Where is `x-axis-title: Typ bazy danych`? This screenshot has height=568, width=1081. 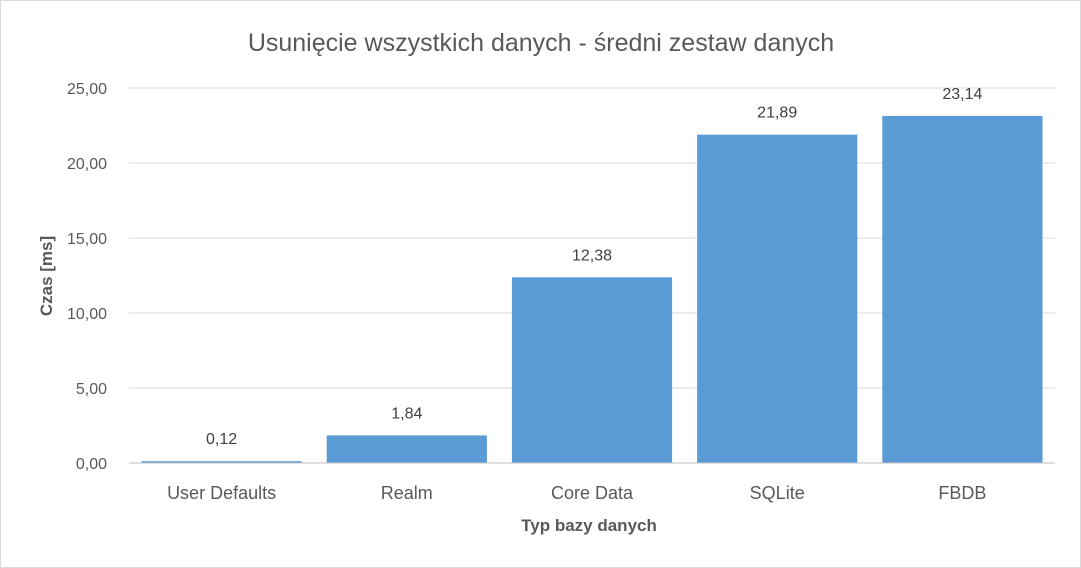
x-axis-title: Typ bazy danych is located at coordinates (589, 525).